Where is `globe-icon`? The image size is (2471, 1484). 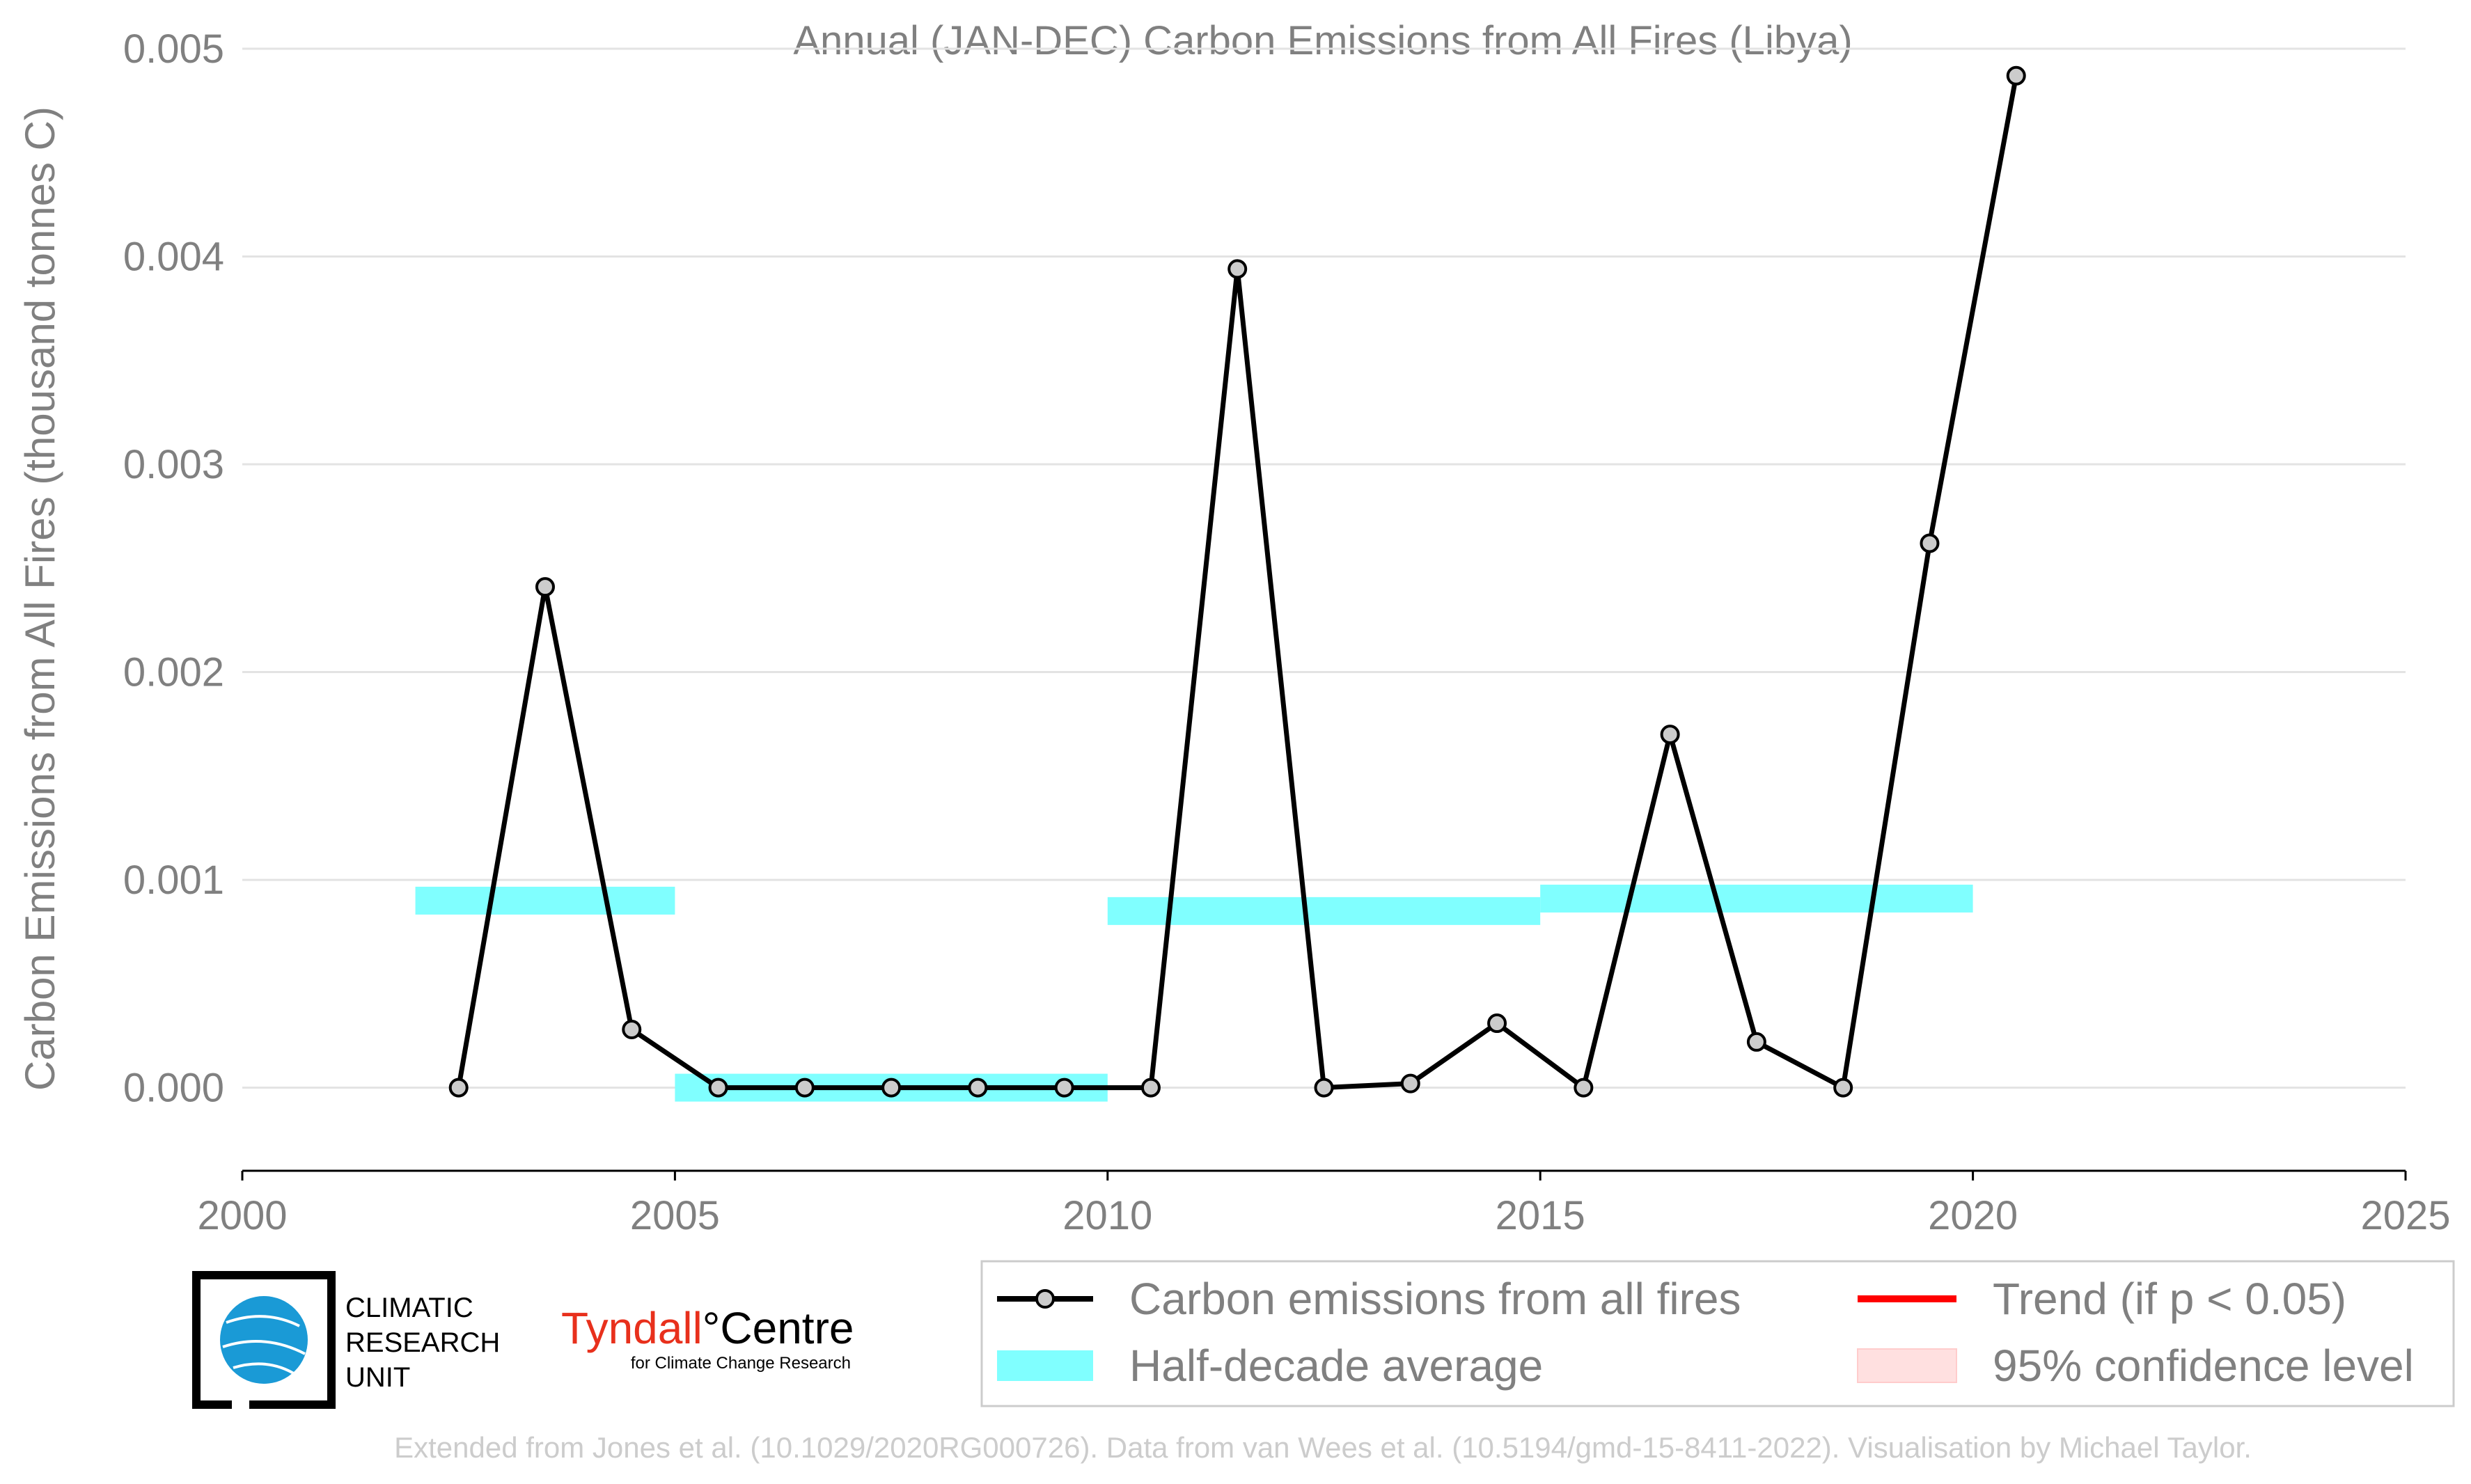
globe-icon is located at coordinates (264, 1340).